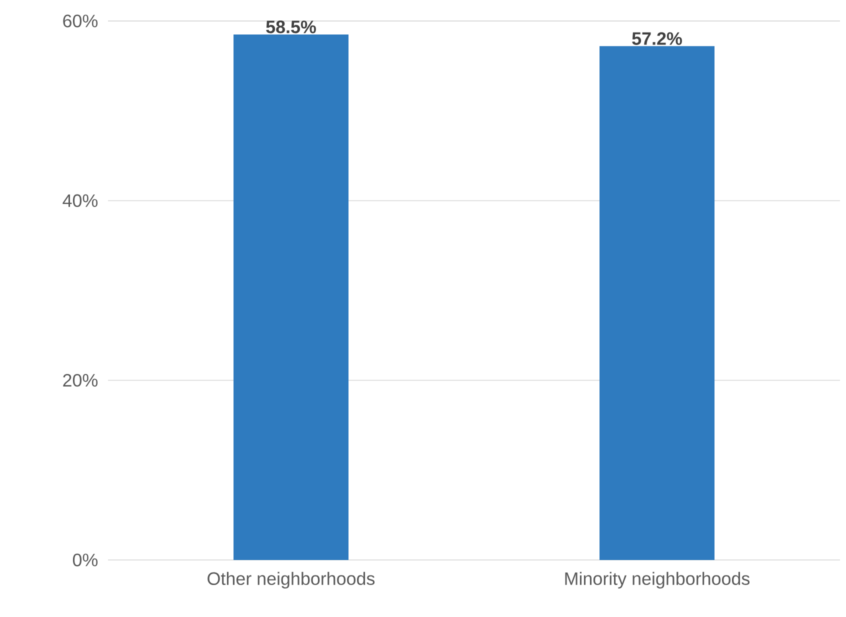 The width and height of the screenshot is (846, 617). I want to click on y-tick-label: 0%, so click(85, 560).